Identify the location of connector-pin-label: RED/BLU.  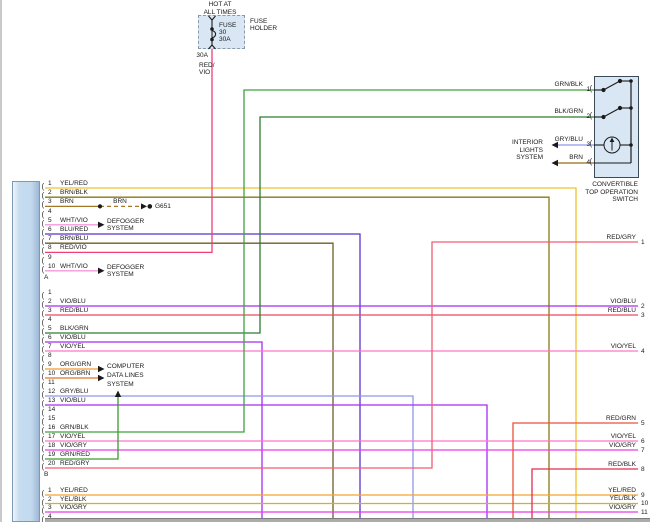
(74, 310).